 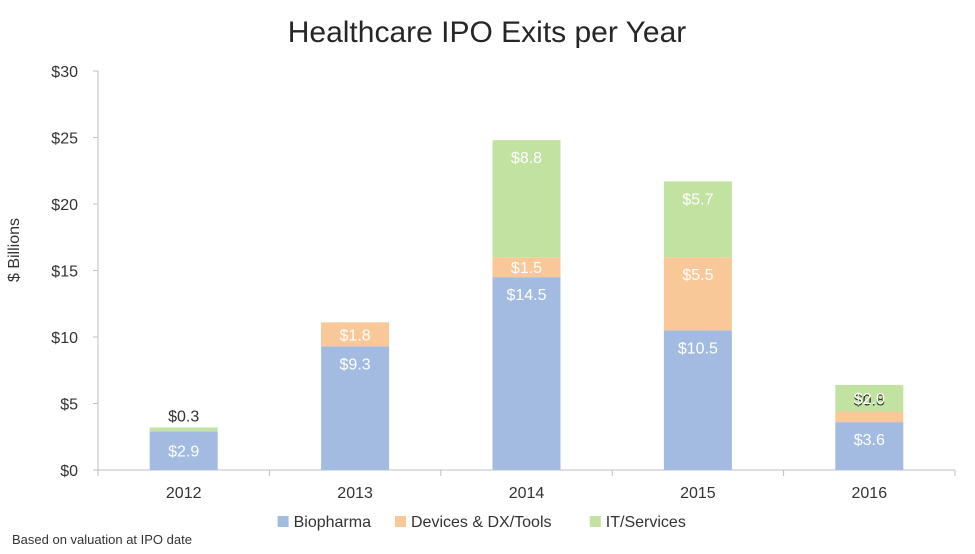 What do you see at coordinates (527, 493) in the screenshot?
I see `x-tick-label: 2014` at bounding box center [527, 493].